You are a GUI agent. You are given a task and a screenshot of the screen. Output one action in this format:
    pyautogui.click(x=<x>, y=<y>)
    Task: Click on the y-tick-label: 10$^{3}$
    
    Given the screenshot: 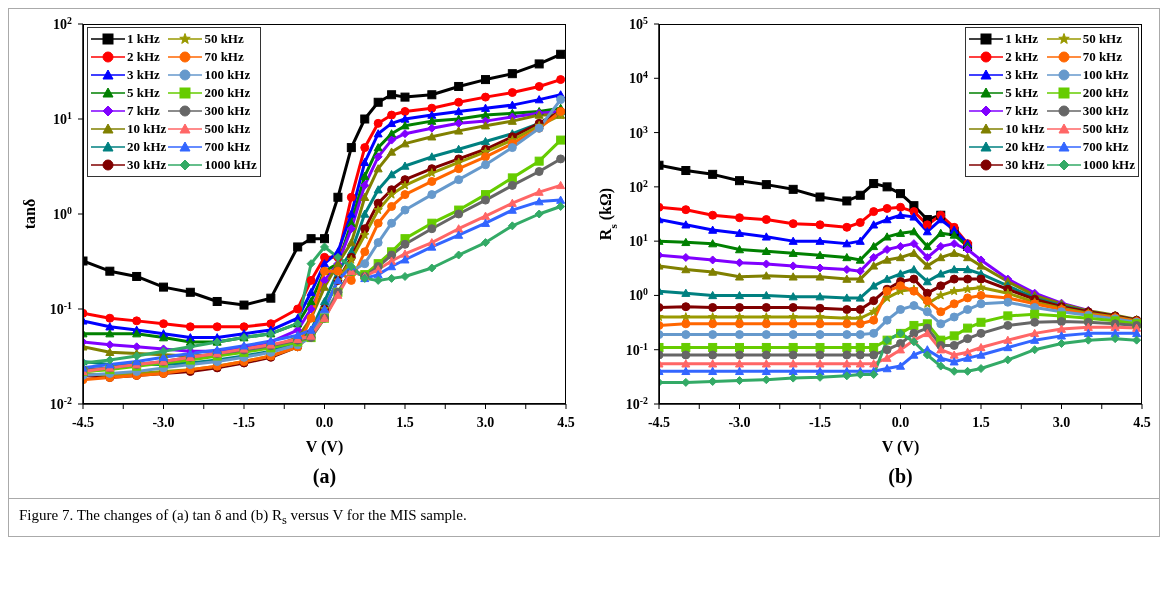 What is the action you would take?
    pyautogui.click(x=639, y=132)
    